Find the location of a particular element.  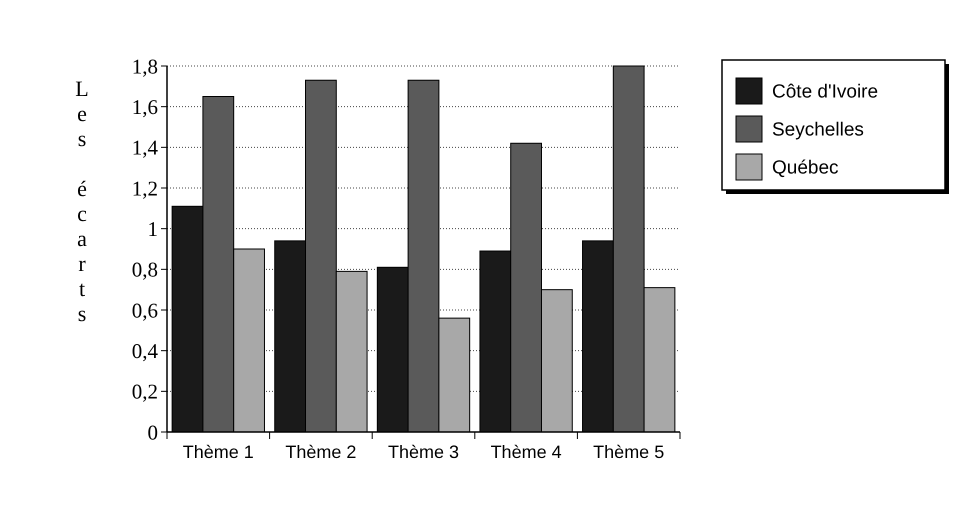

legend-label: Côte d'Ivoire is located at coordinates (825, 92).